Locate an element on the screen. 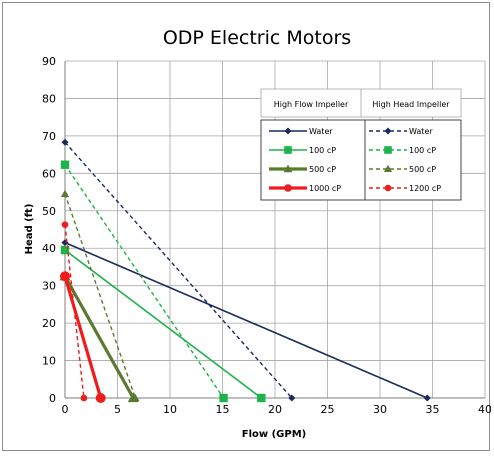 This screenshot has height=456, width=494. y-tick-label-8: 80 is located at coordinates (49, 98).